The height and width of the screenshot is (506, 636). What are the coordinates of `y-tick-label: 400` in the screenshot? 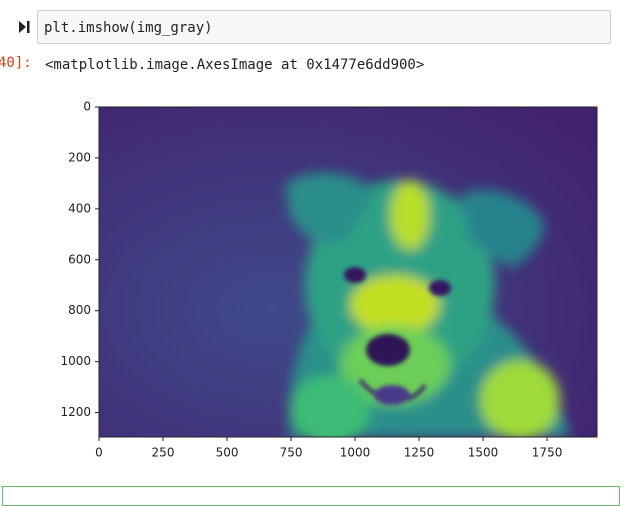 It's located at (79, 208).